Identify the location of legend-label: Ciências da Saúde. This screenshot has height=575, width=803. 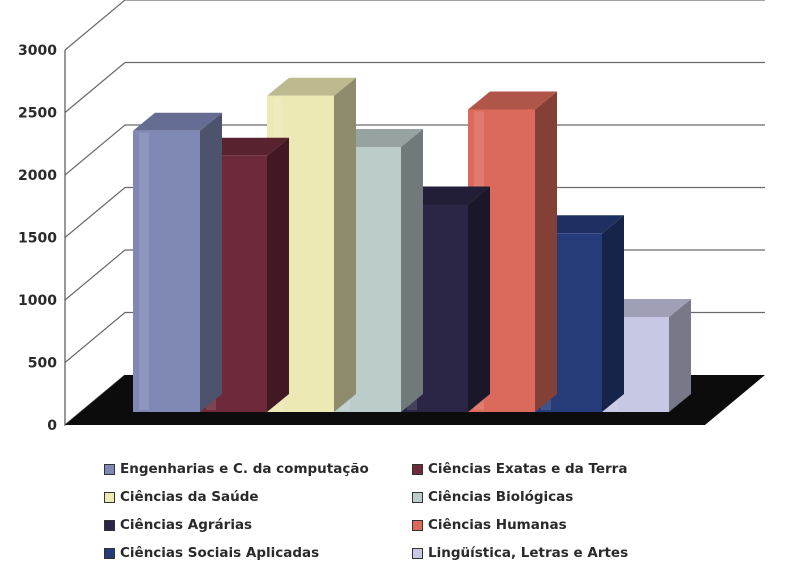
(189, 497).